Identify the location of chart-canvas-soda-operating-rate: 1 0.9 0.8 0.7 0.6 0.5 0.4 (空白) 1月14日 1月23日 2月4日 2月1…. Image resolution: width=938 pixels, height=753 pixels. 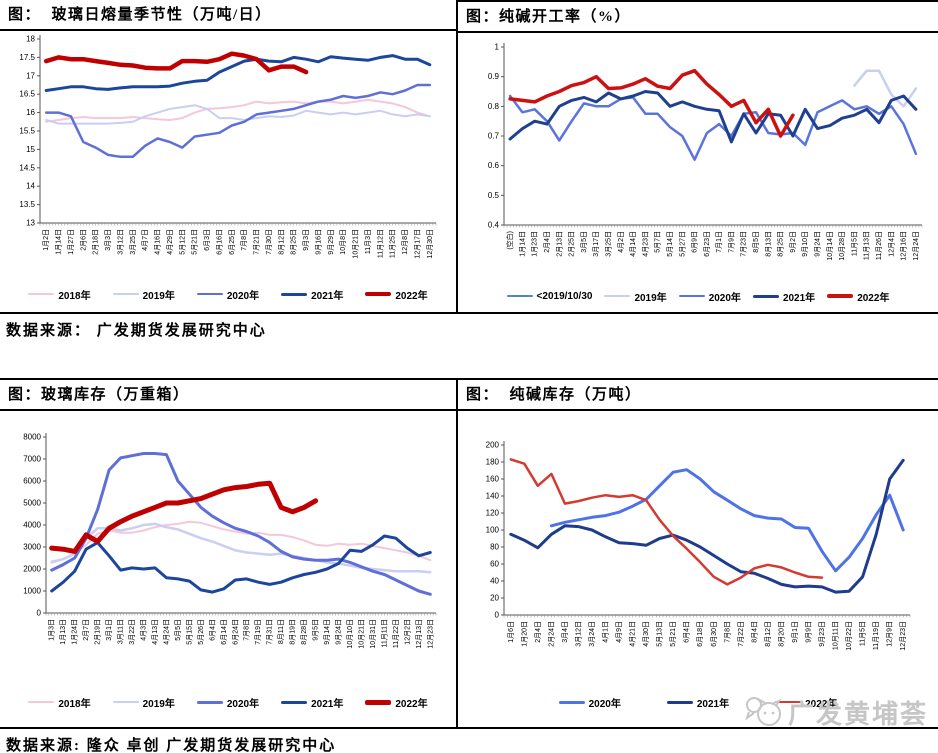
(705, 152).